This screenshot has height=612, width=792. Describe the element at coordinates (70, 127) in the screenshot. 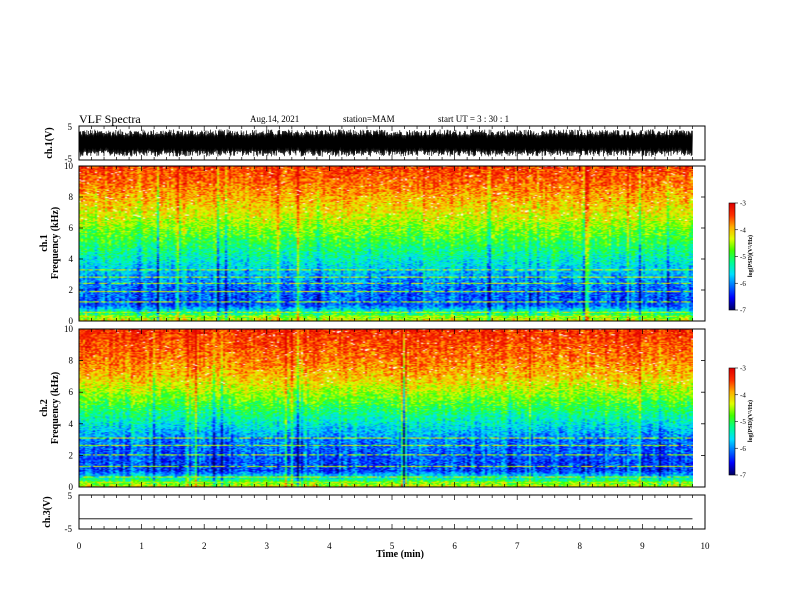

I see `ch1-wave-ytick-top: 5` at that location.